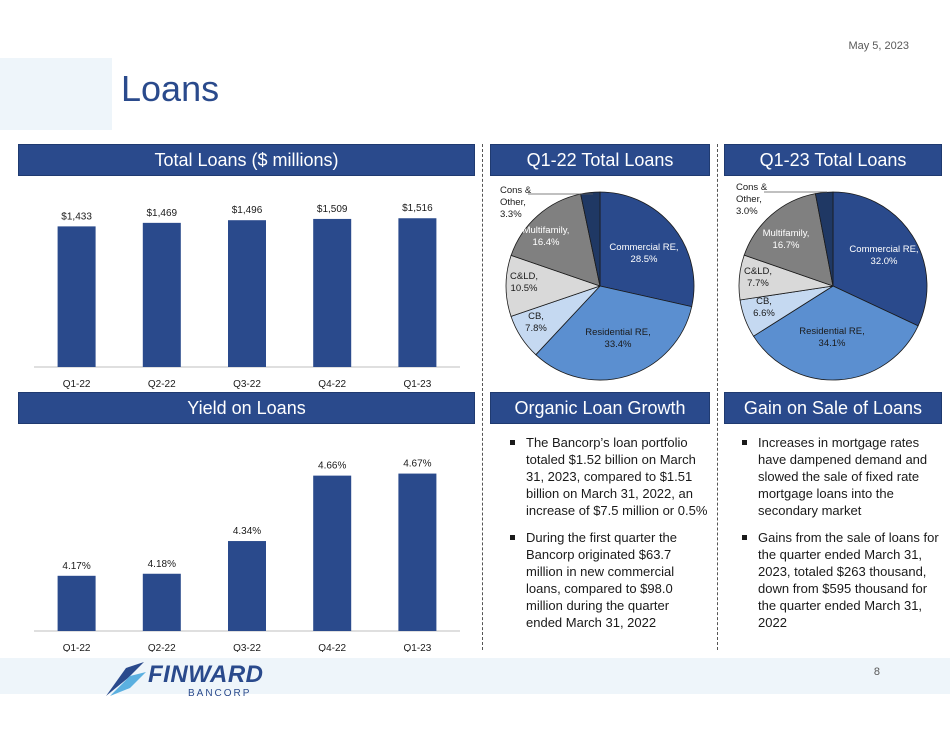 This screenshot has height=734, width=950. Describe the element at coordinates (482, 397) in the screenshot. I see `divider-left` at that location.